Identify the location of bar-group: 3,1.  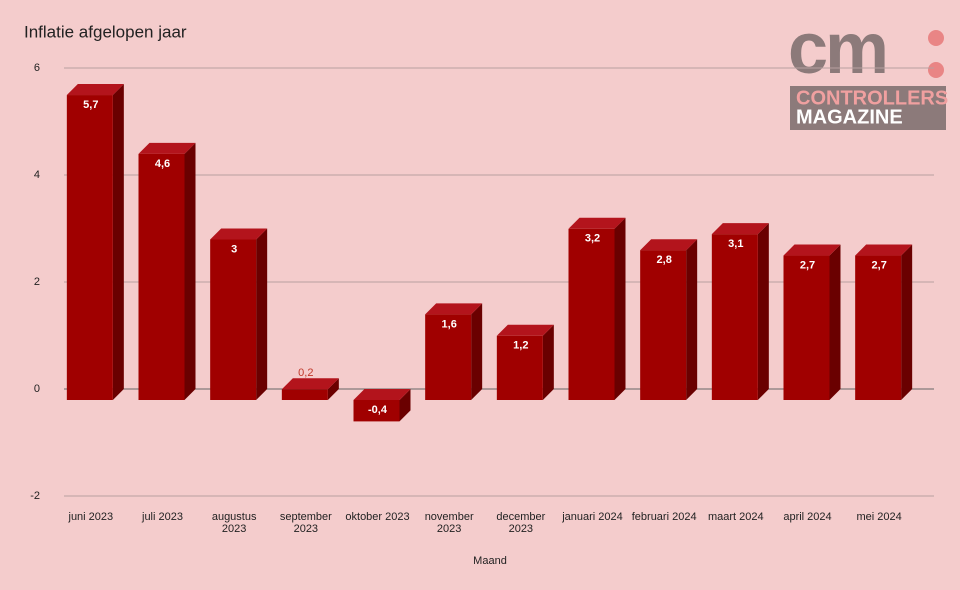
(740, 311).